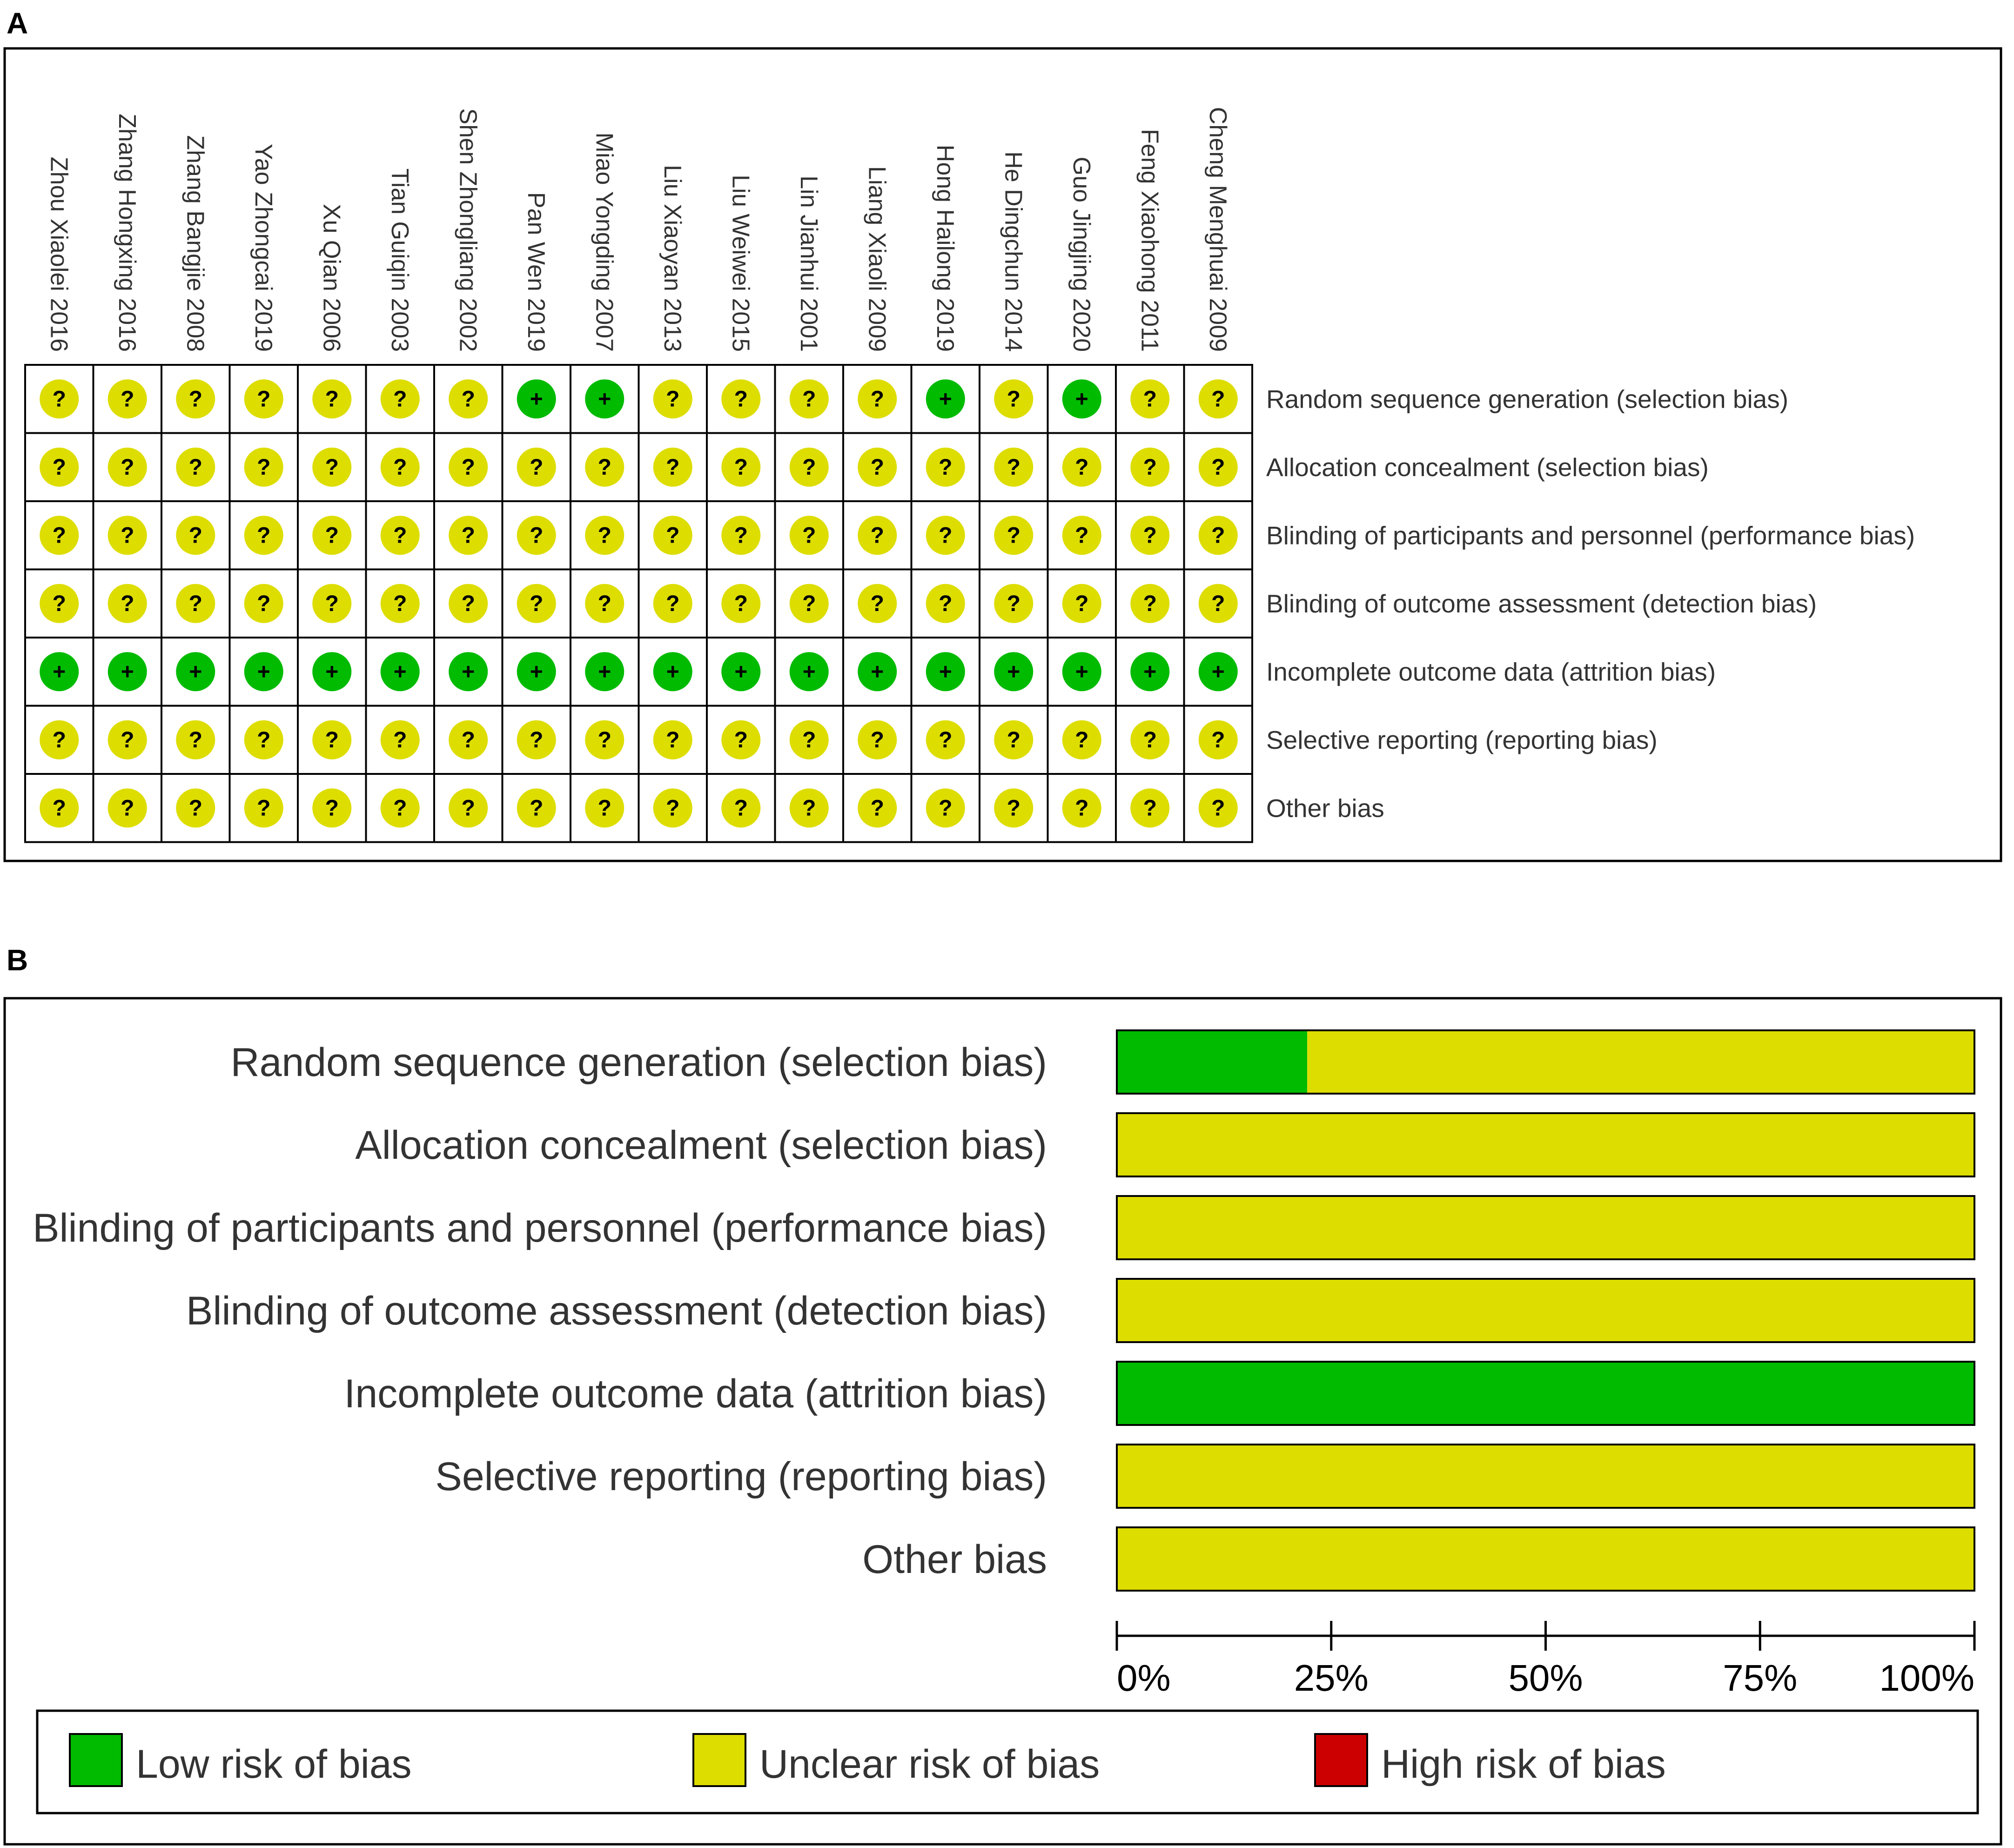  What do you see at coordinates (1760, 1678) in the screenshot?
I see `x-tick-label: 75%` at bounding box center [1760, 1678].